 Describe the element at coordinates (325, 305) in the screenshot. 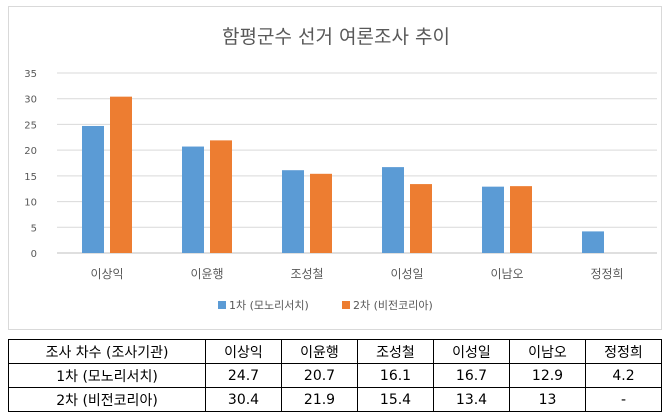

I see `legend: 1차 (모노리서치) 2차 (비전코리아)` at that location.